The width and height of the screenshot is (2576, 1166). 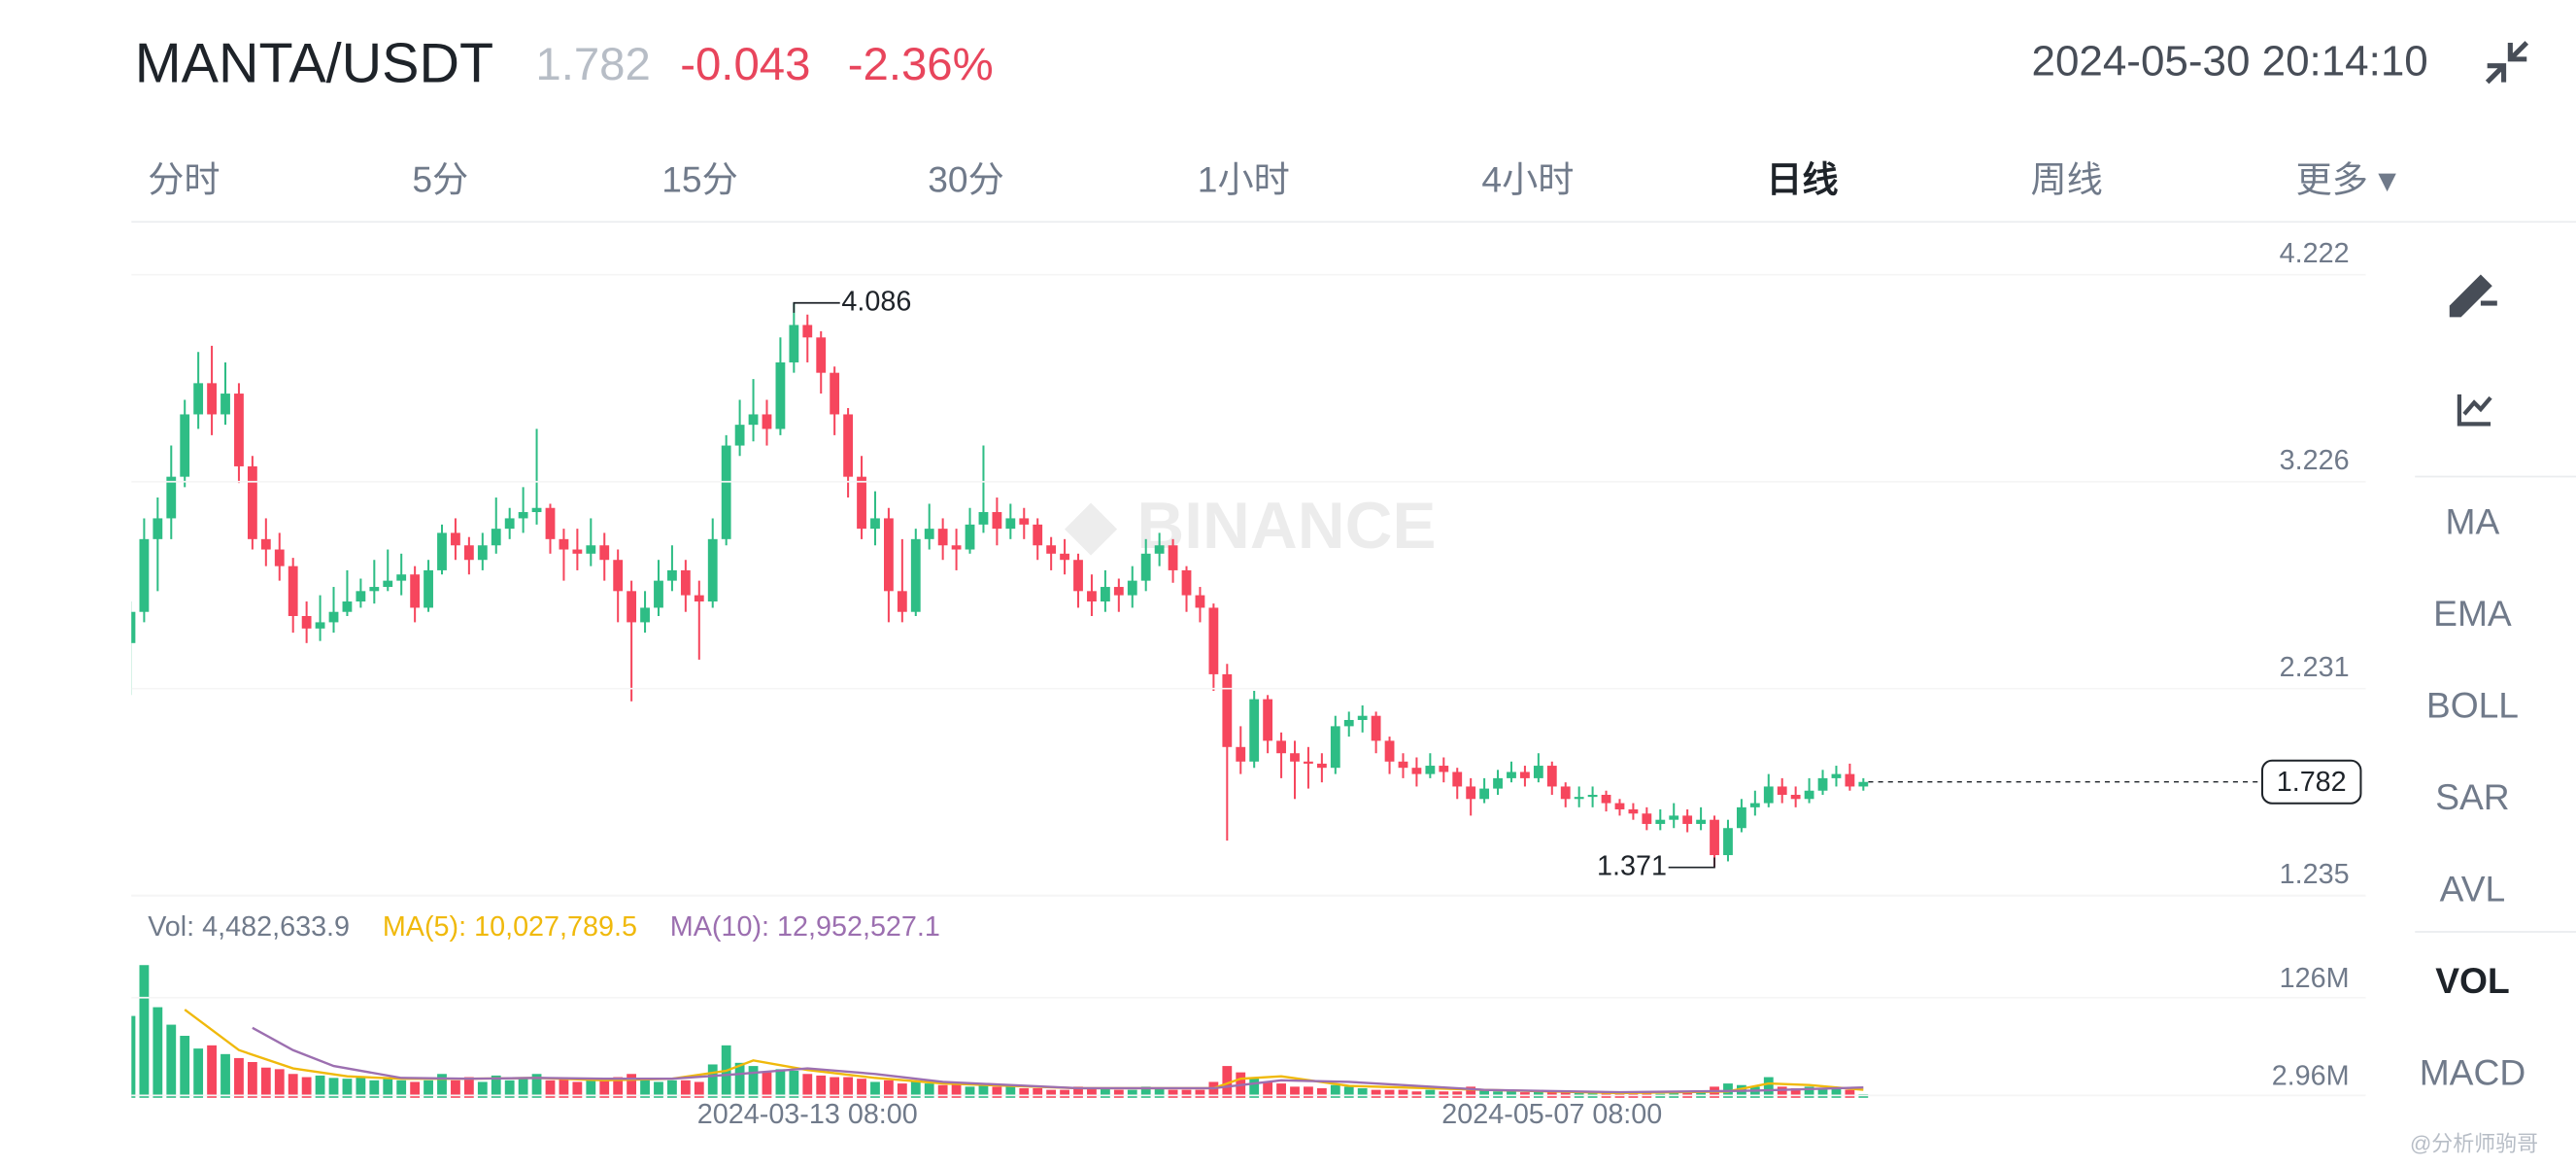 I want to click on current-price-box, so click(x=2311, y=782).